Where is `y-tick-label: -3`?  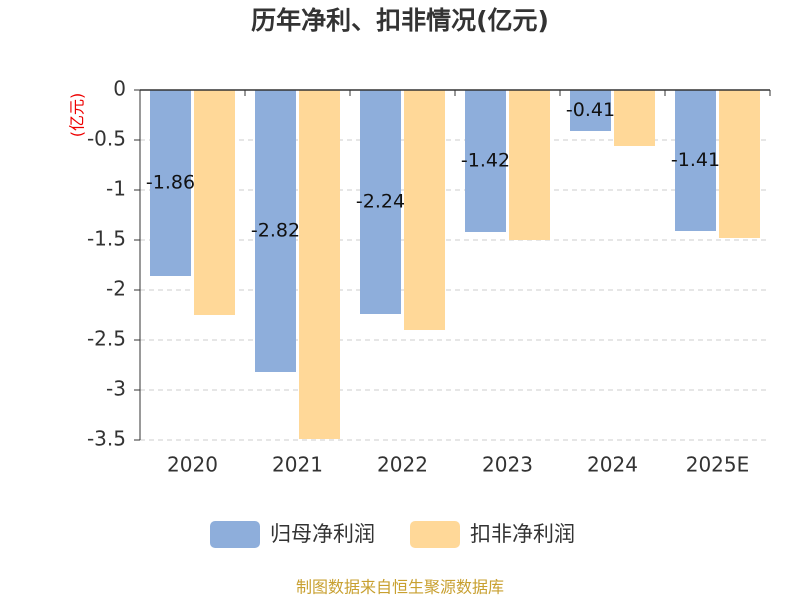
y-tick-label: -3 is located at coordinates (116, 389).